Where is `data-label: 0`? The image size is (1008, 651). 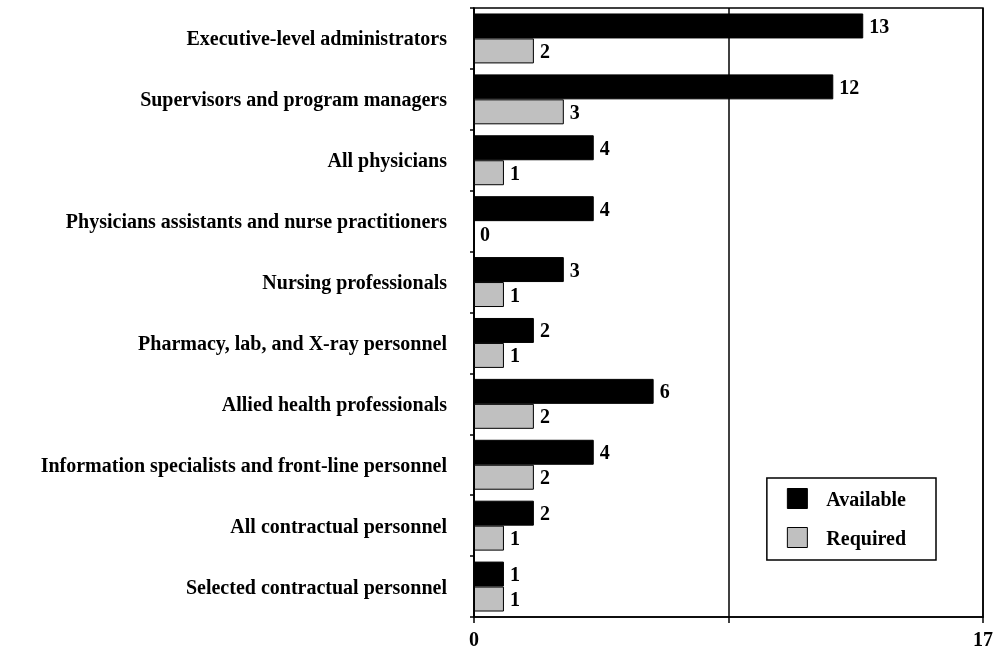 data-label: 0 is located at coordinates (485, 233).